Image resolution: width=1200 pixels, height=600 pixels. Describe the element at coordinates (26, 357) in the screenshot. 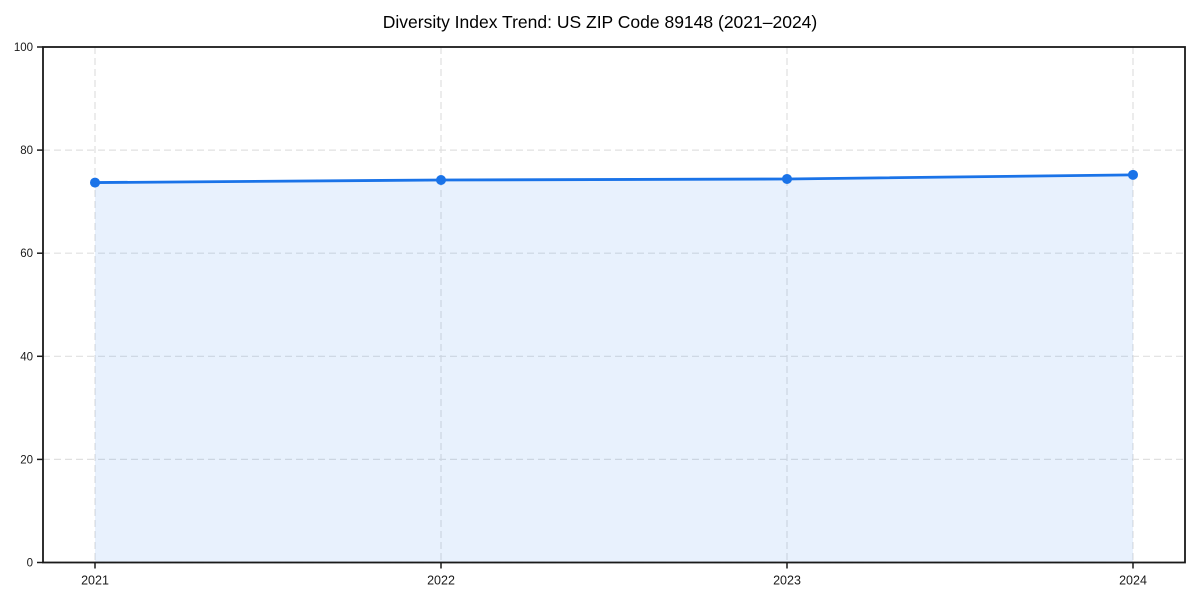

I see `y-tick-label-40: 40` at that location.